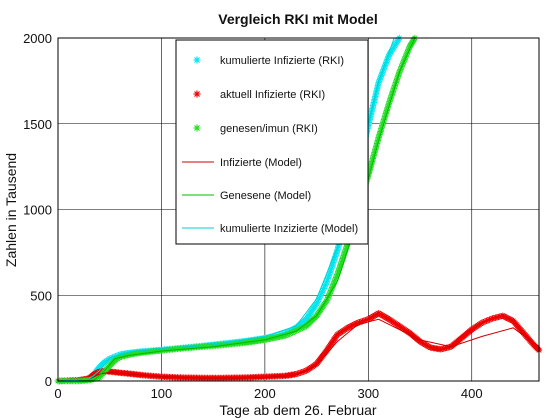  Describe the element at coordinates (162, 393) in the screenshot. I see `x-tick-label: 100` at that location.